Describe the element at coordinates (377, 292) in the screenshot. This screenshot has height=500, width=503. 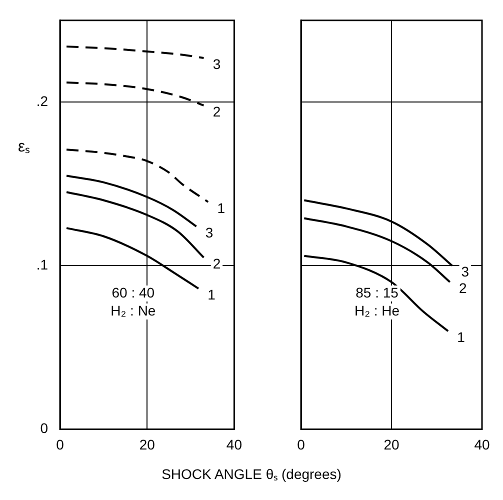
I see `annotation: 85 : 15` at that location.